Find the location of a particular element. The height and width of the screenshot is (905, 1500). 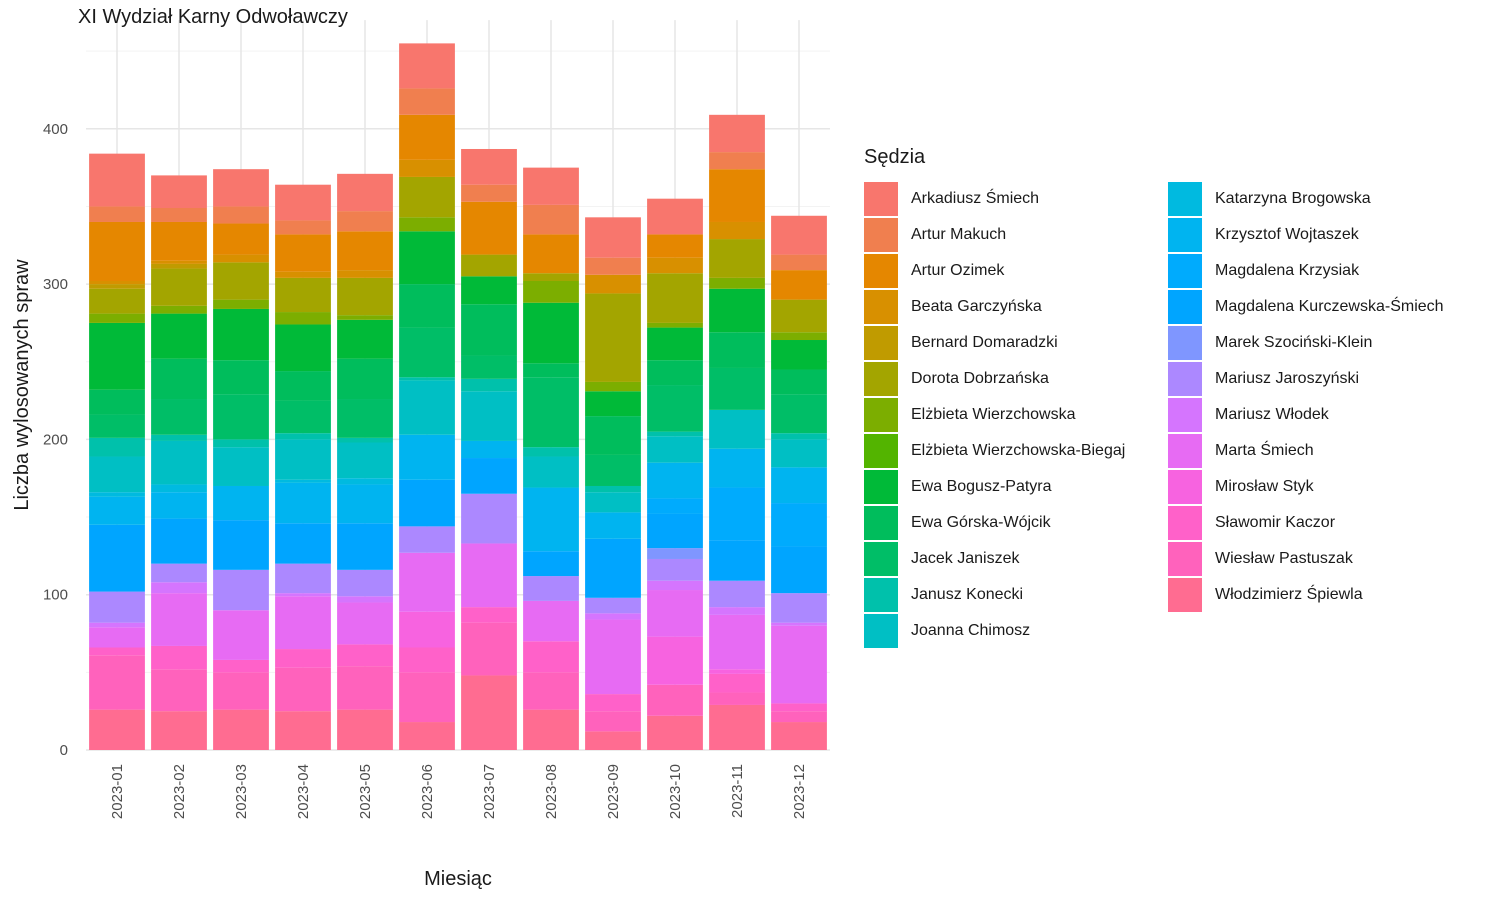

legend-label: Bernard Domaradzki is located at coordinates (984, 342).